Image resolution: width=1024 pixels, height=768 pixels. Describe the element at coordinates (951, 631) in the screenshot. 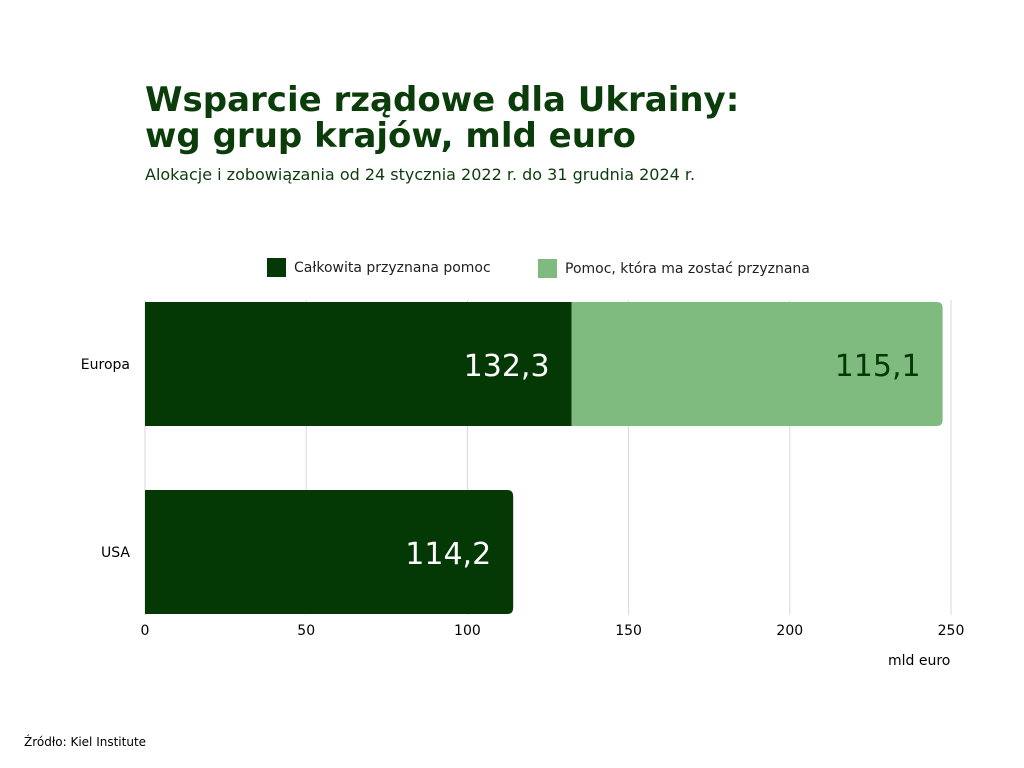

I see `x-tick-label-5: 250` at that location.